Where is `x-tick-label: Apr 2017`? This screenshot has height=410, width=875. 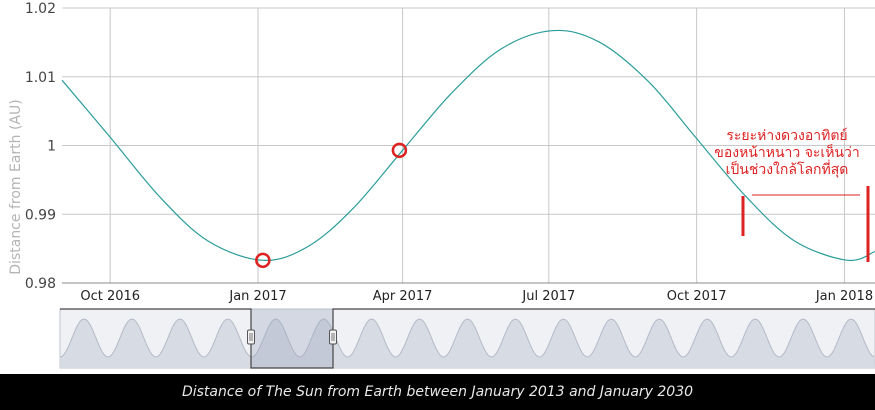 x-tick-label: Apr 2017 is located at coordinates (403, 296).